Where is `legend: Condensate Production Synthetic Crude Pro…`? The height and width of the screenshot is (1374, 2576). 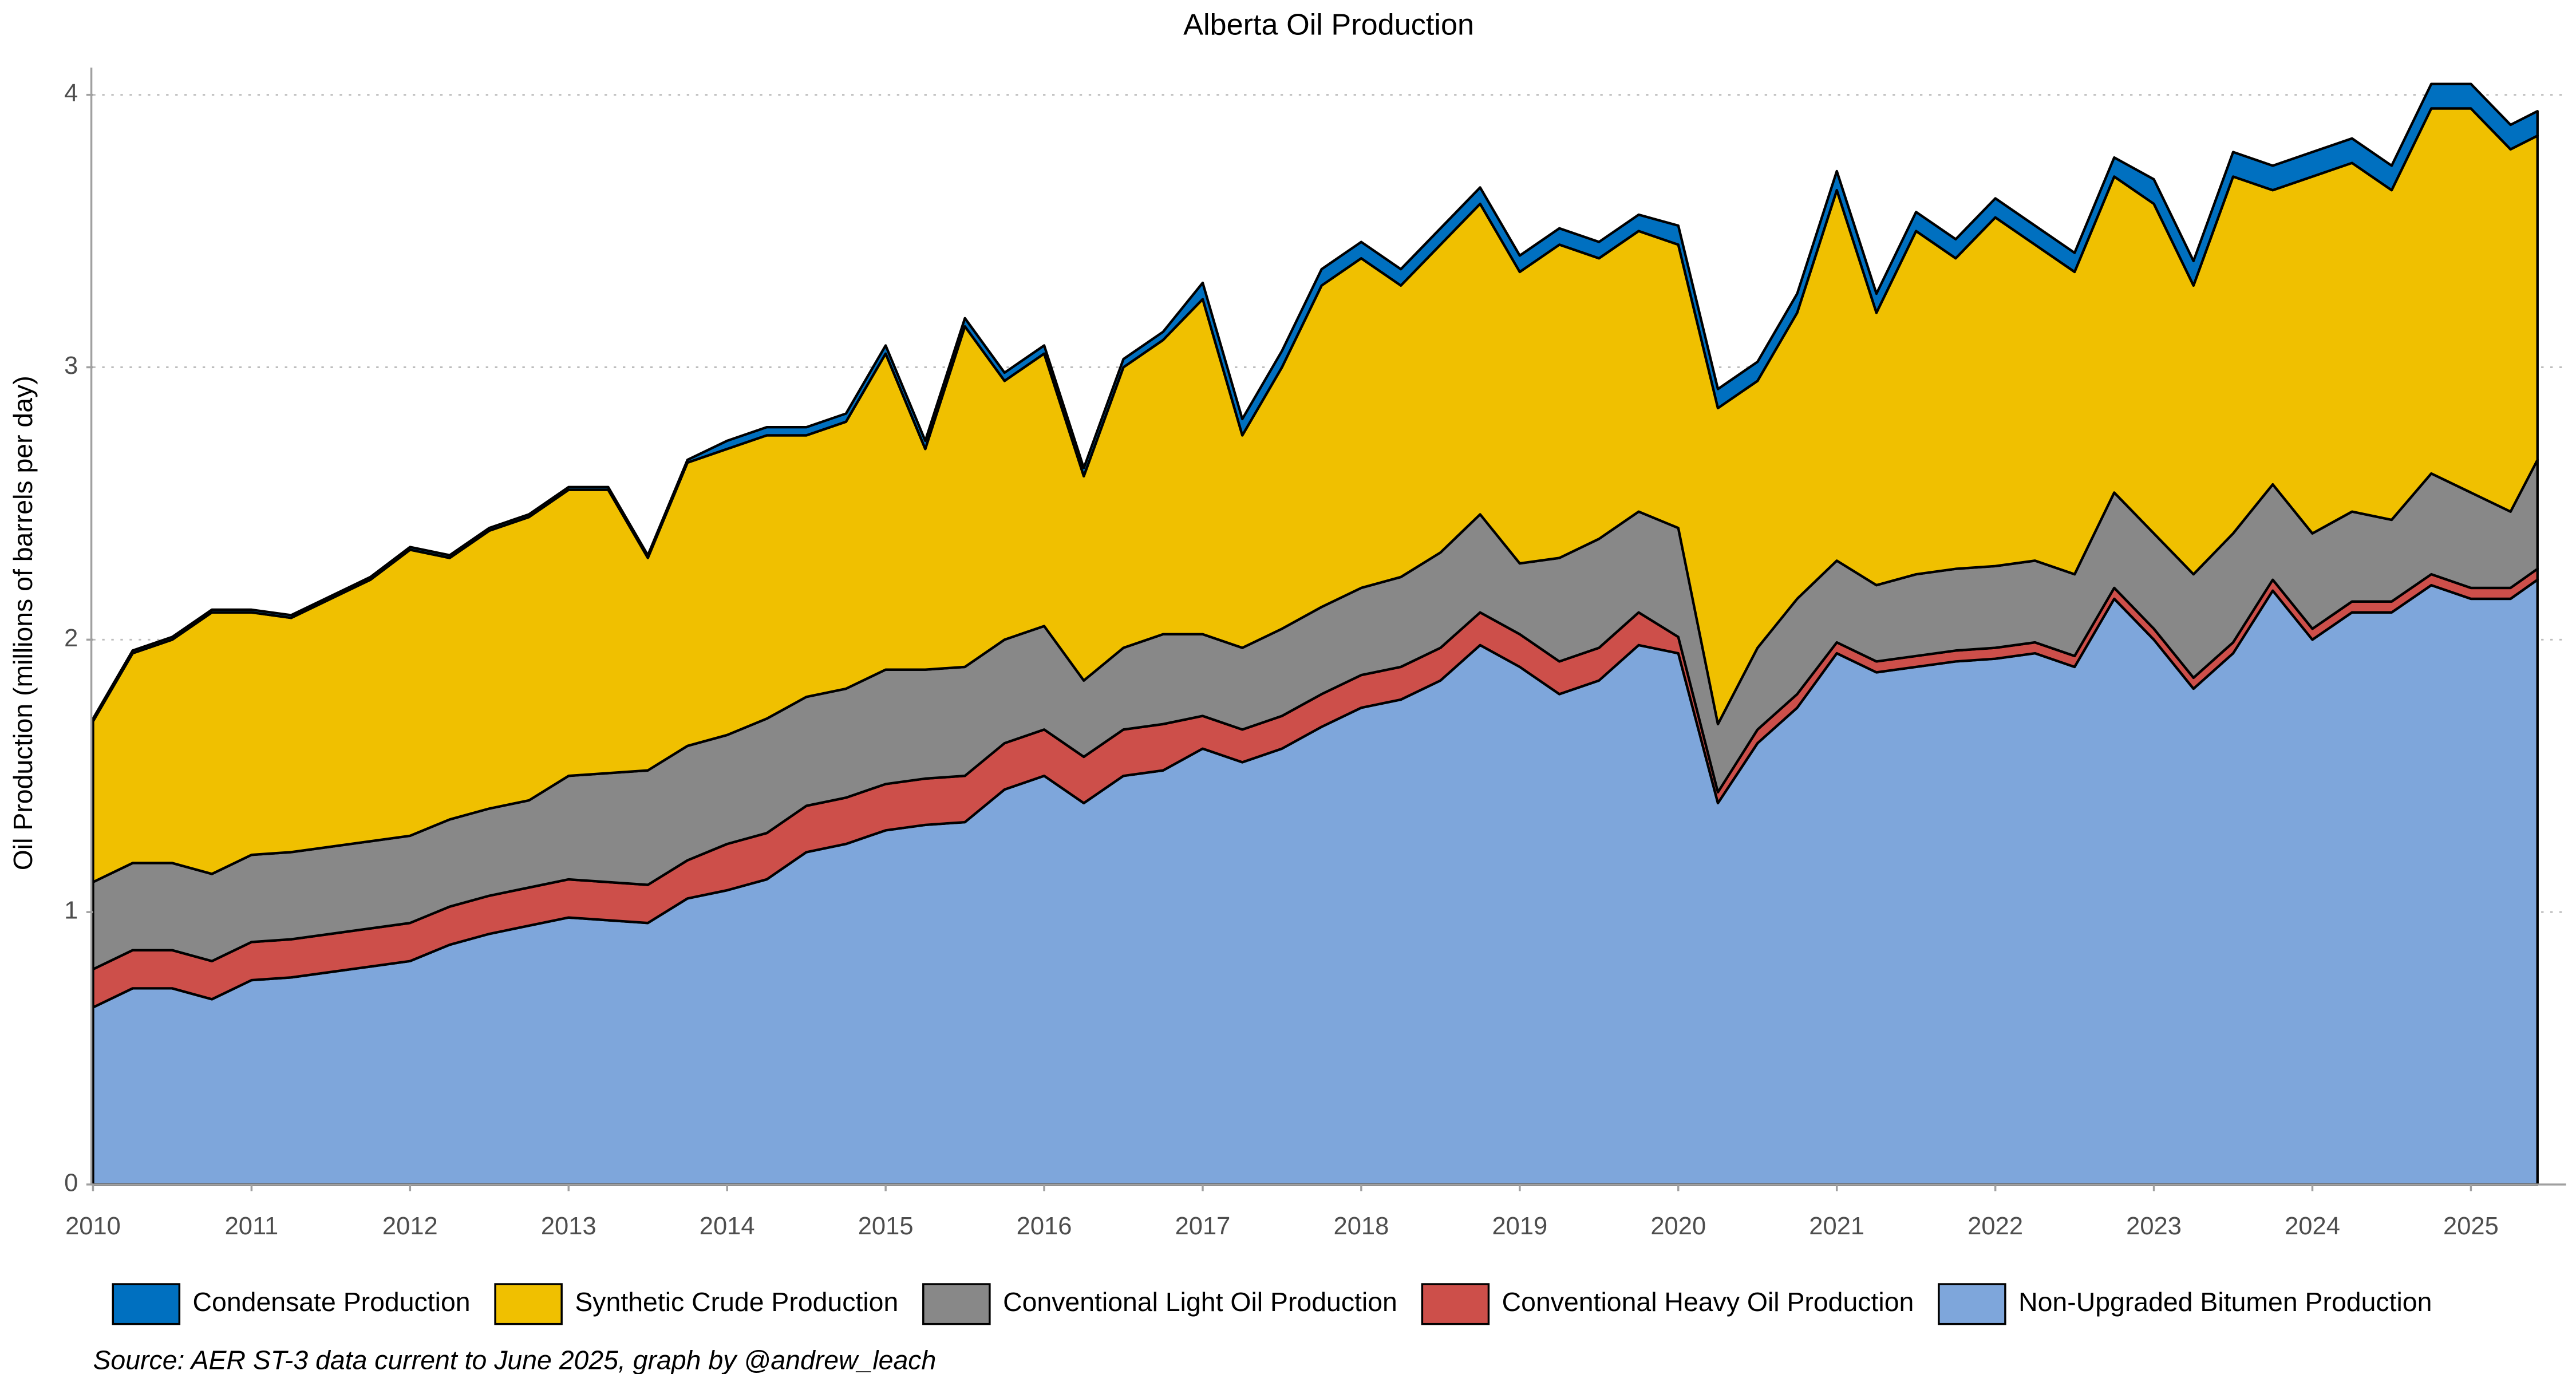
legend: Condensate Production Synthetic Crude Pro… is located at coordinates (1272, 1304).